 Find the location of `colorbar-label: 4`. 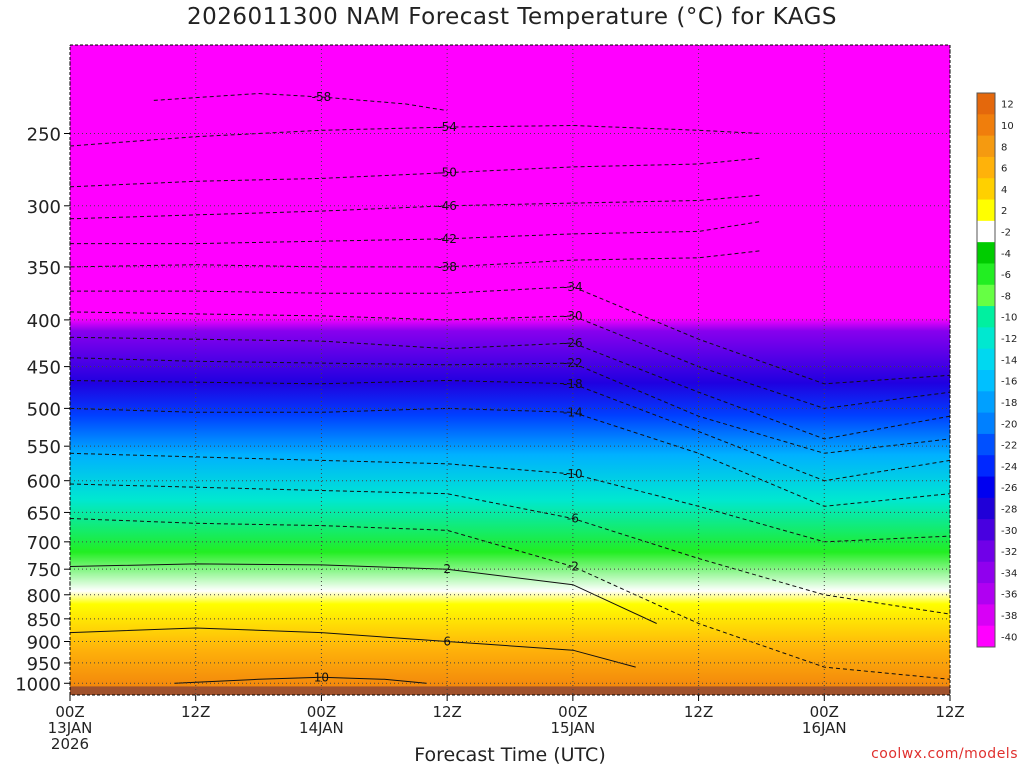

colorbar-label: 4 is located at coordinates (1004, 190).